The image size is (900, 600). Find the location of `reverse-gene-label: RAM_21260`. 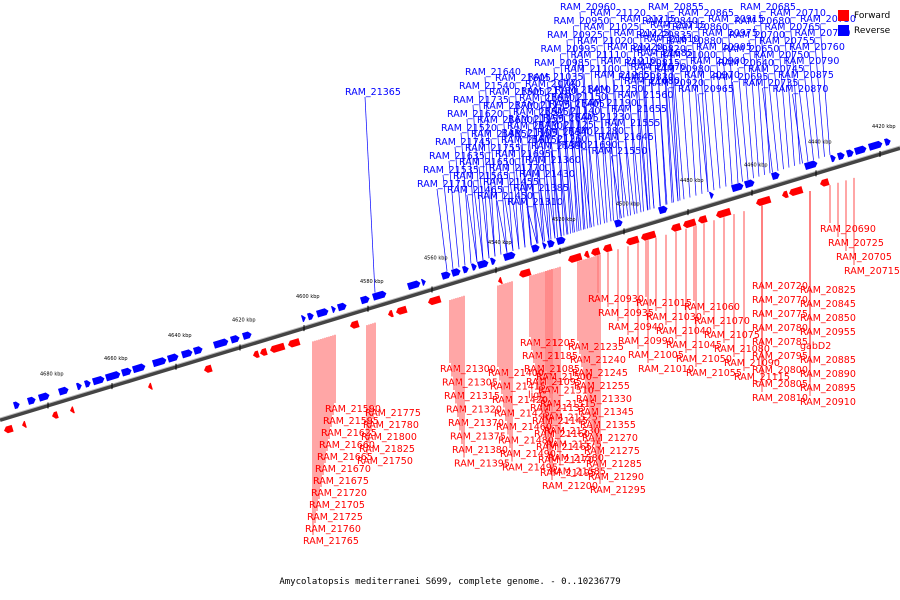

reverse-gene-label: RAM_21260 is located at coordinates (560, 139).